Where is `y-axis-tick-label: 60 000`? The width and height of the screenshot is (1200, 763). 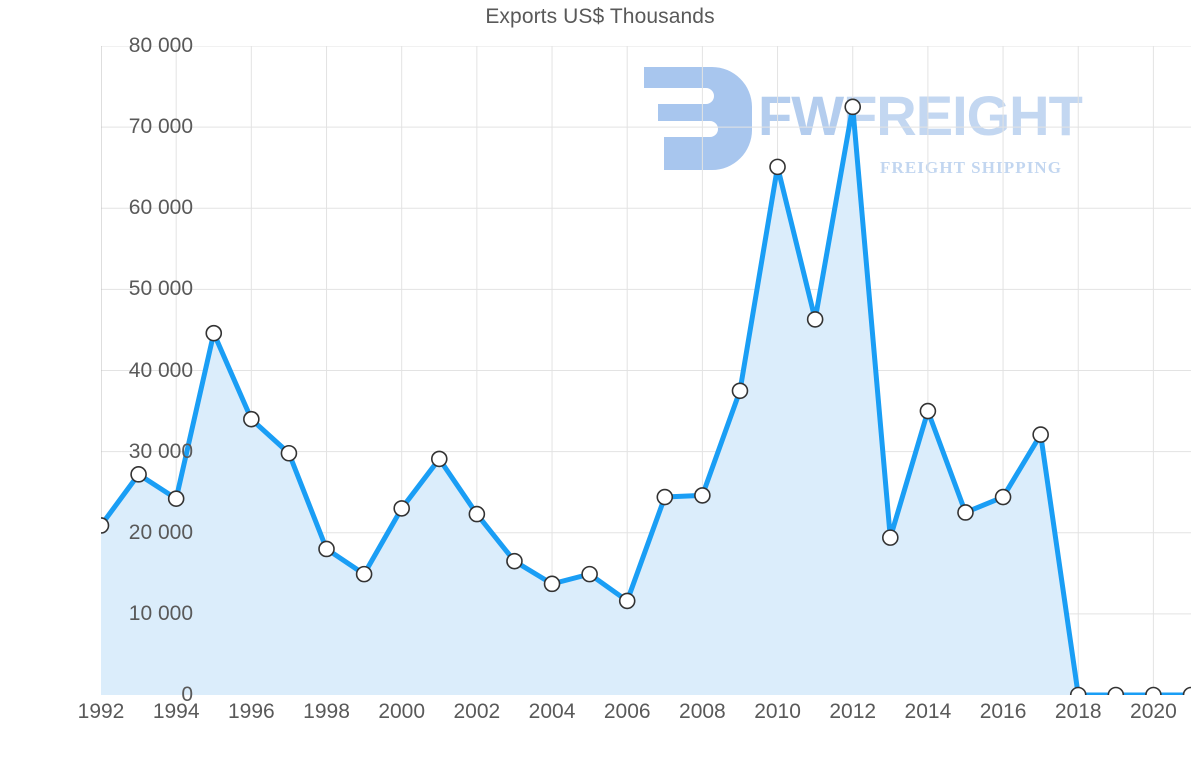
y-axis-tick-label: 60 000 is located at coordinates (160, 208).